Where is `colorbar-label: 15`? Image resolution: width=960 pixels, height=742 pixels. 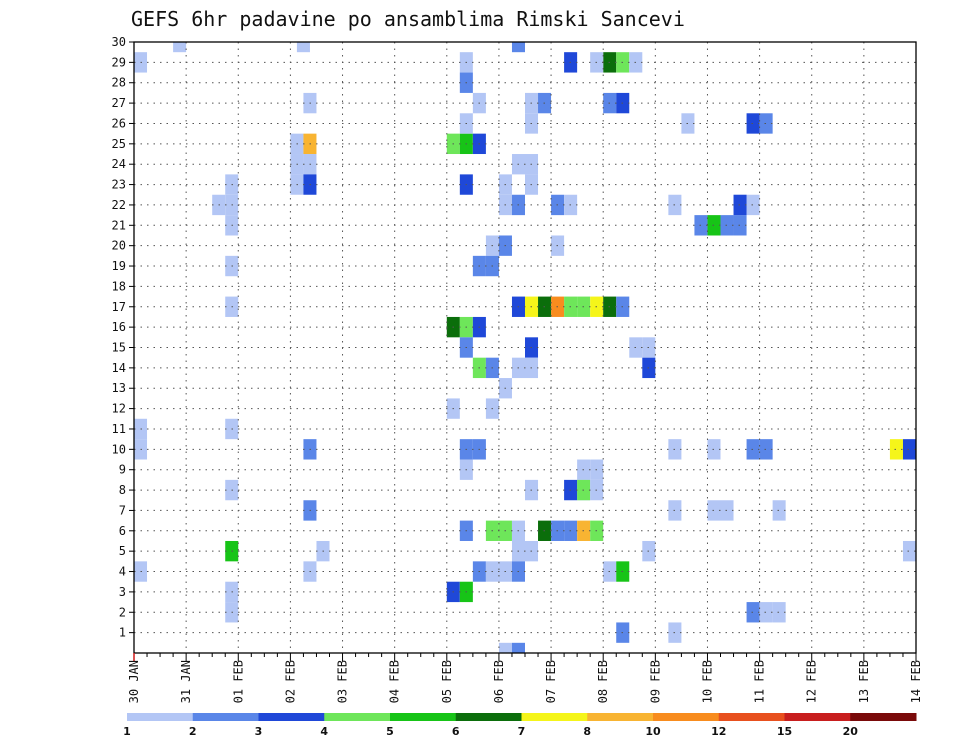
colorbar-label: 15 is located at coordinates (784, 731).